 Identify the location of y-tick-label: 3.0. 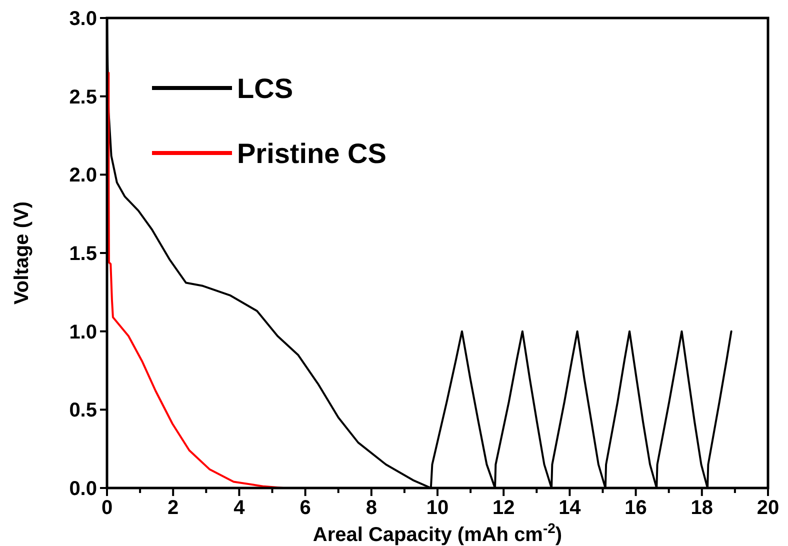
(83, 19).